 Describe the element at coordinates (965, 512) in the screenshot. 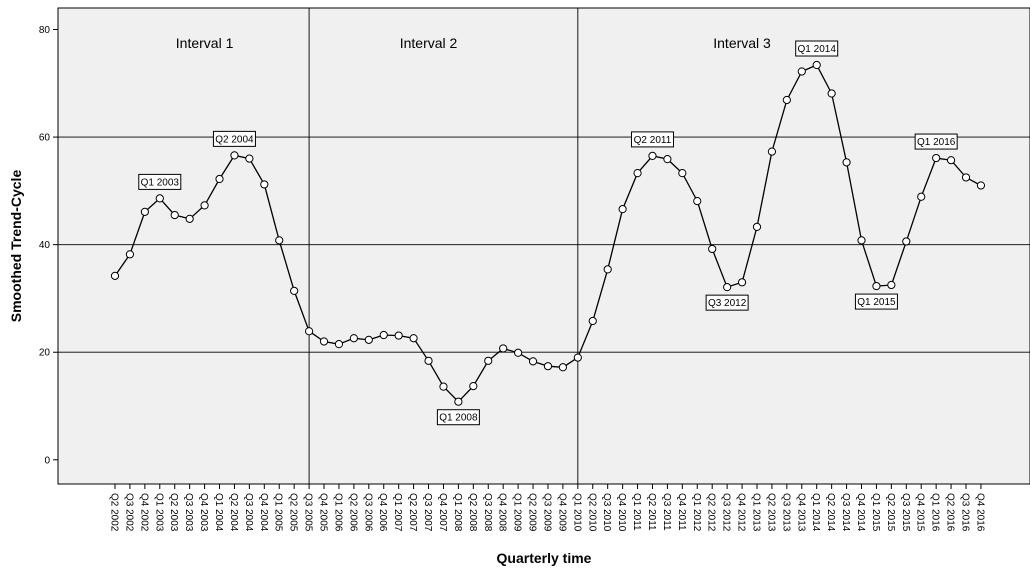

I see `x-tick-label: Q3 2016` at that location.